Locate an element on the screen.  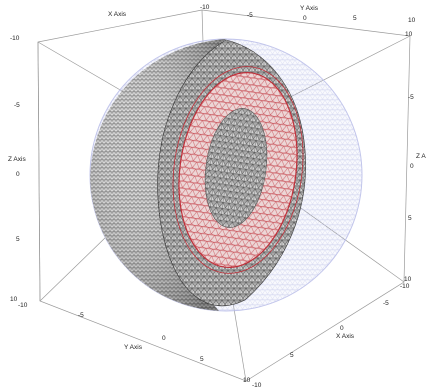
x-axis-label-top: X Axis is located at coordinates (117, 14).